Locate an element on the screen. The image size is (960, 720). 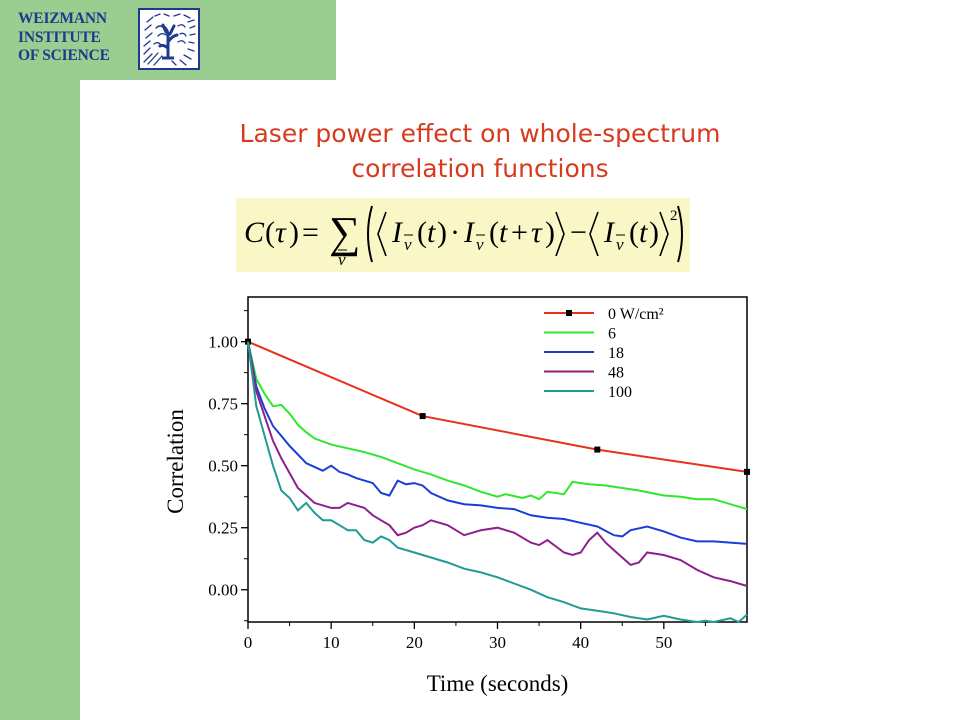
correlation-formula: C ( τ ) = ∑ ν I ν ( t ) · I ν ( t + τ ) is located at coordinates (463, 235).